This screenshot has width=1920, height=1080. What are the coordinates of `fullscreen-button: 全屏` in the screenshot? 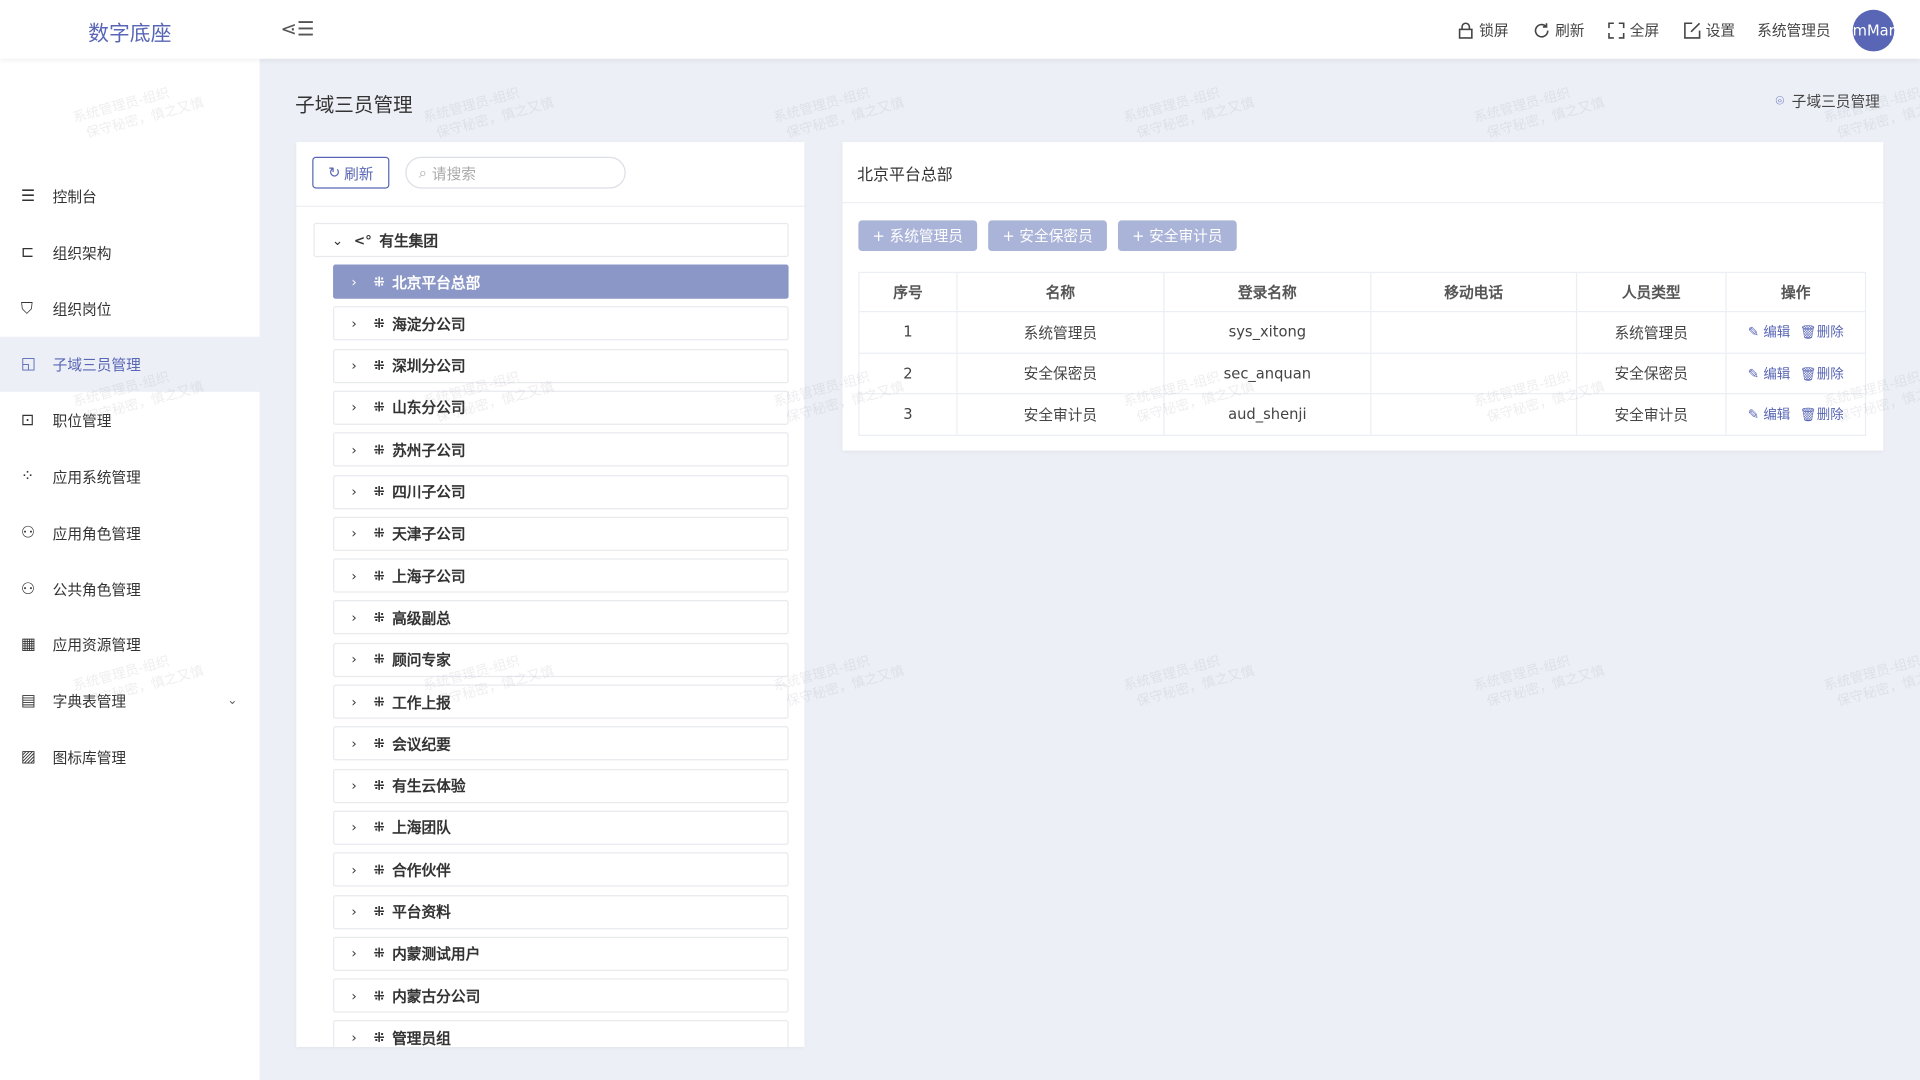 It's located at (1633, 30).